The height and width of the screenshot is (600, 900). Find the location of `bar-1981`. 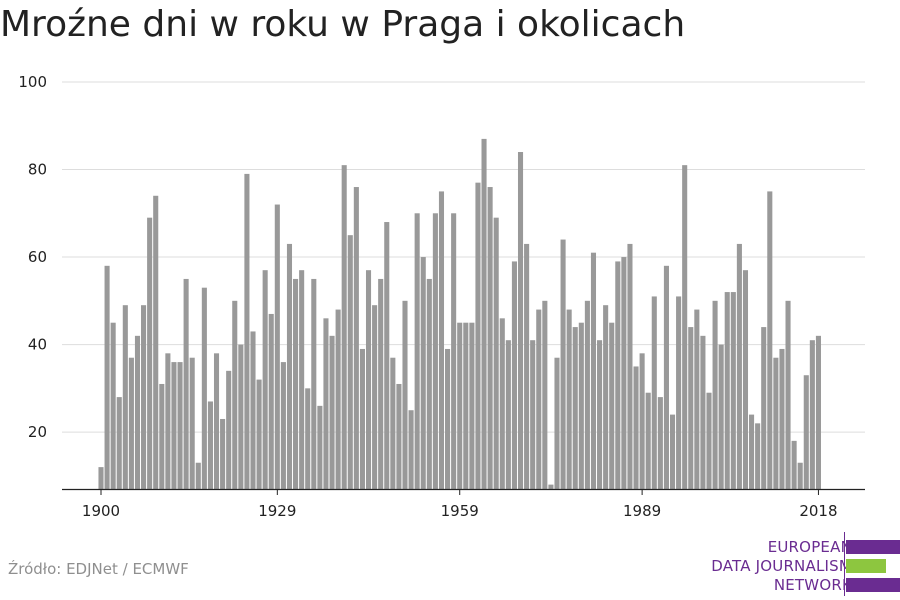

bar-1981 is located at coordinates (593, 370).